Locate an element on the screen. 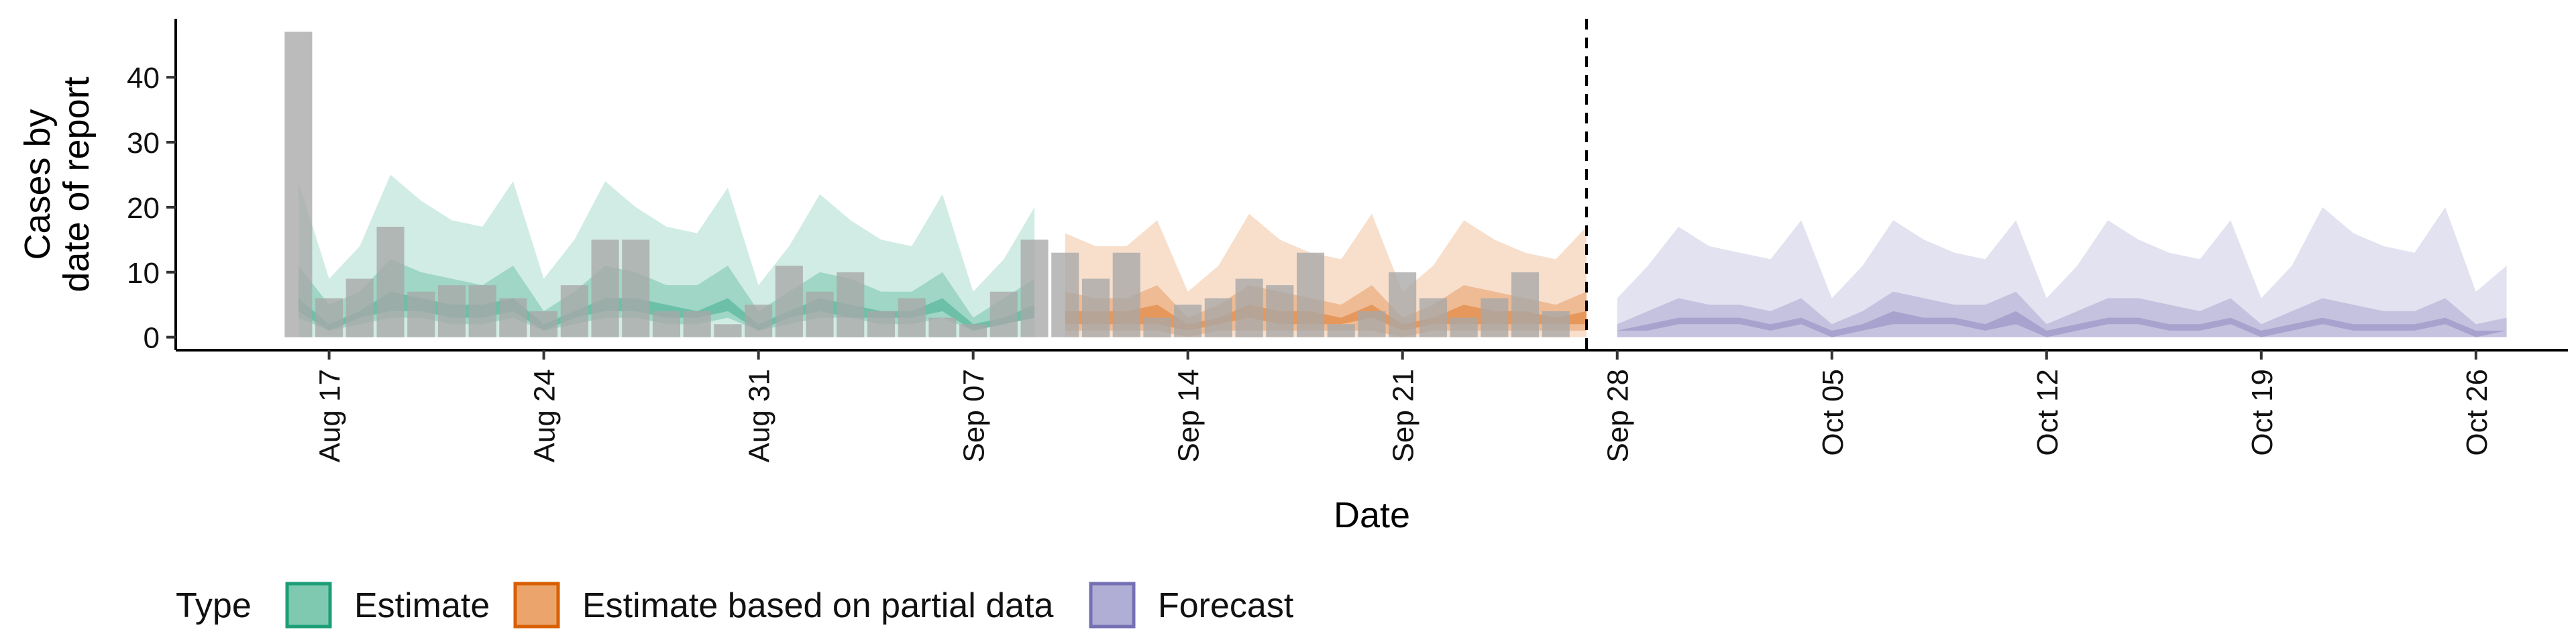 The width and height of the screenshot is (2576, 644). x-tick-label: Aug 24 is located at coordinates (545, 415).